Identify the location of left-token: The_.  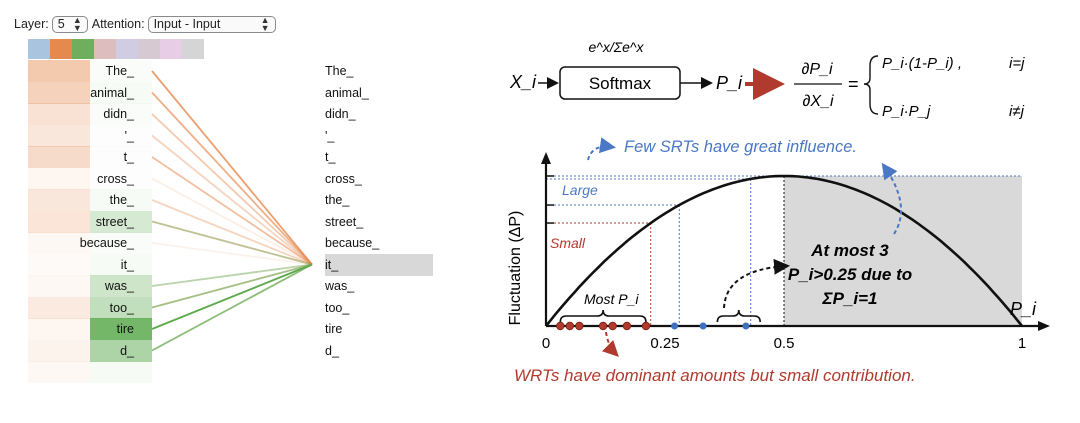
(120, 71).